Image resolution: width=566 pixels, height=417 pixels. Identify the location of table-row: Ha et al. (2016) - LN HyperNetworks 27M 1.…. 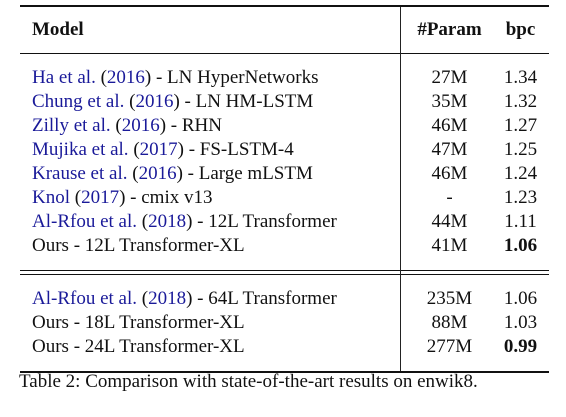
(284, 71).